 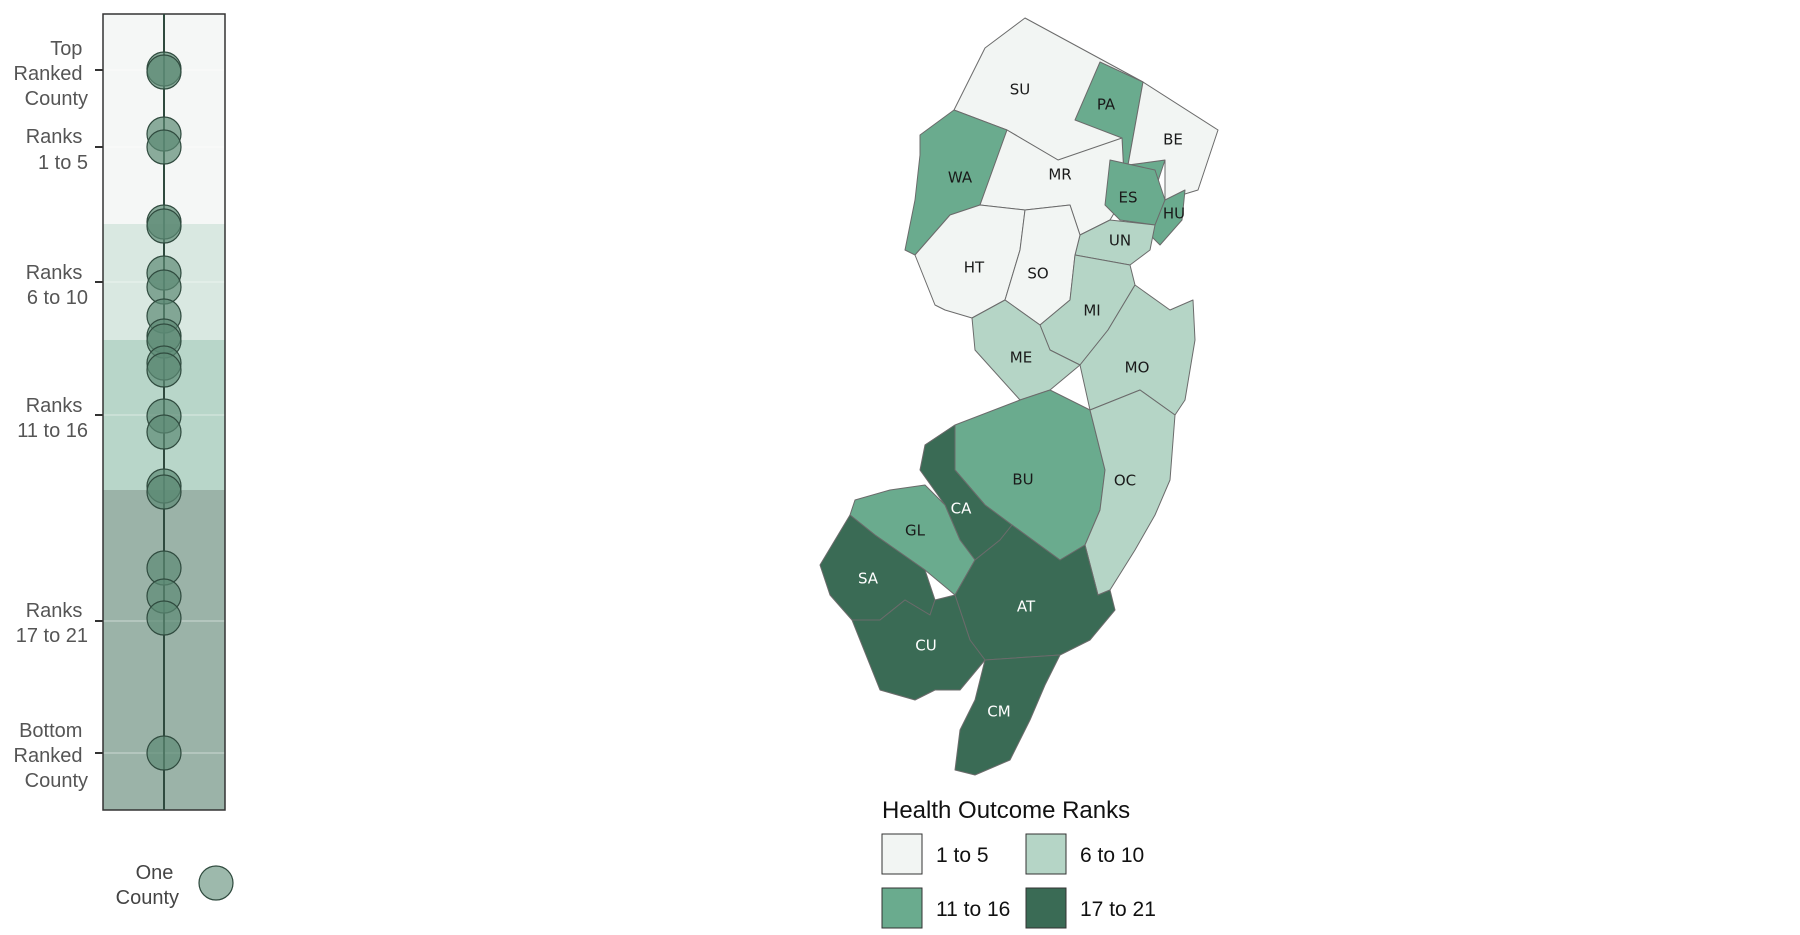 I want to click on county-label-ME: ME, so click(x=1021, y=358).